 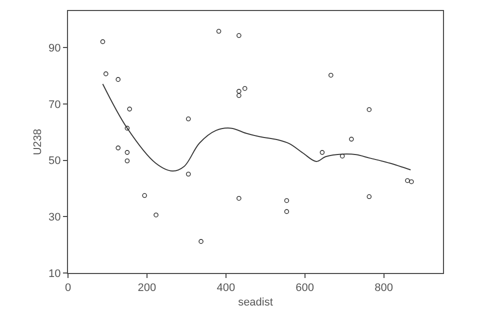 What do you see at coordinates (54, 274) in the screenshot?
I see `y-tick-label: 10` at bounding box center [54, 274].